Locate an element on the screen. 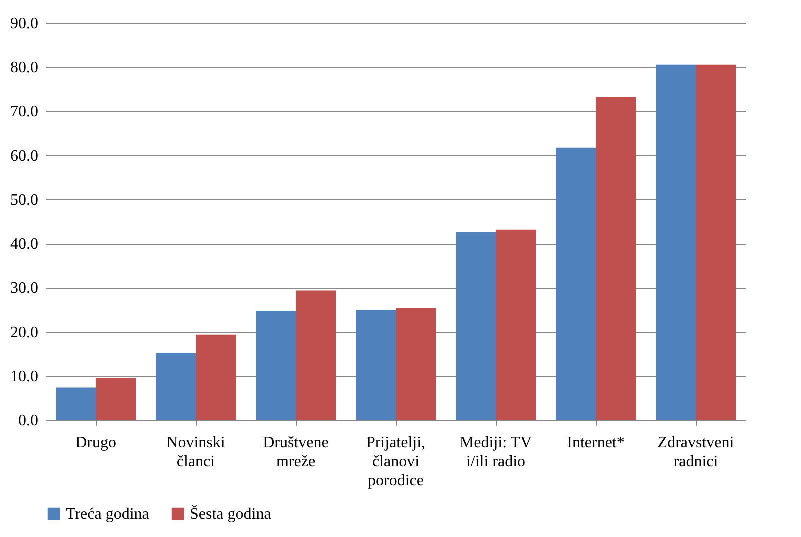 The width and height of the screenshot is (801, 537). y-tick-label: 0.0 is located at coordinates (28, 421).